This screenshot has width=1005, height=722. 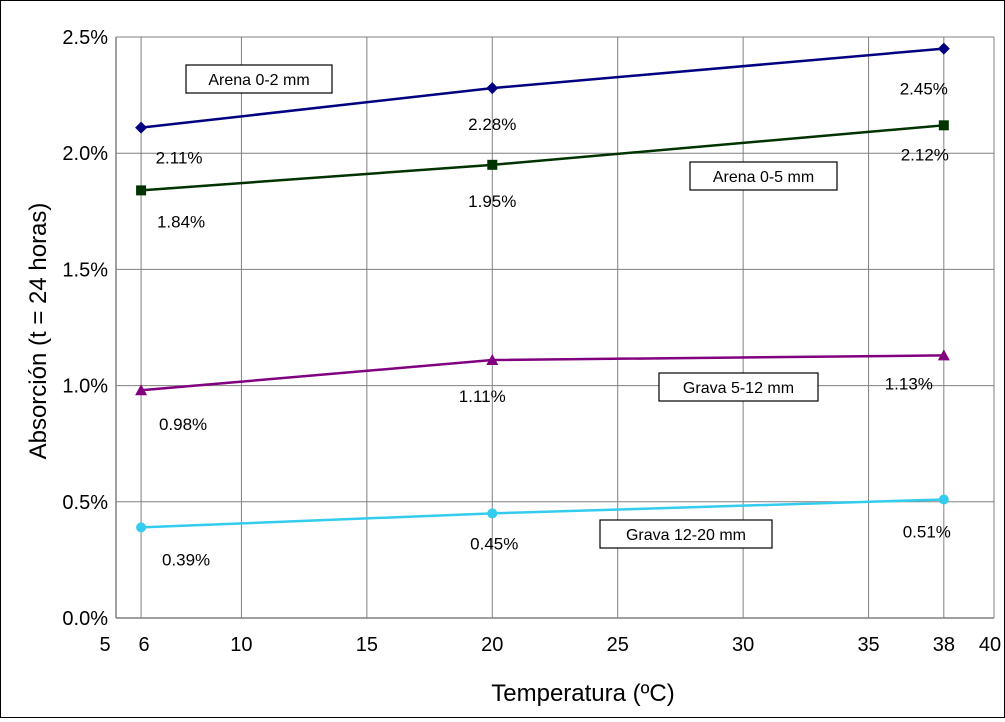 What do you see at coordinates (582, 693) in the screenshot?
I see `x-axis-title: Temperatura (ºC)` at bounding box center [582, 693].